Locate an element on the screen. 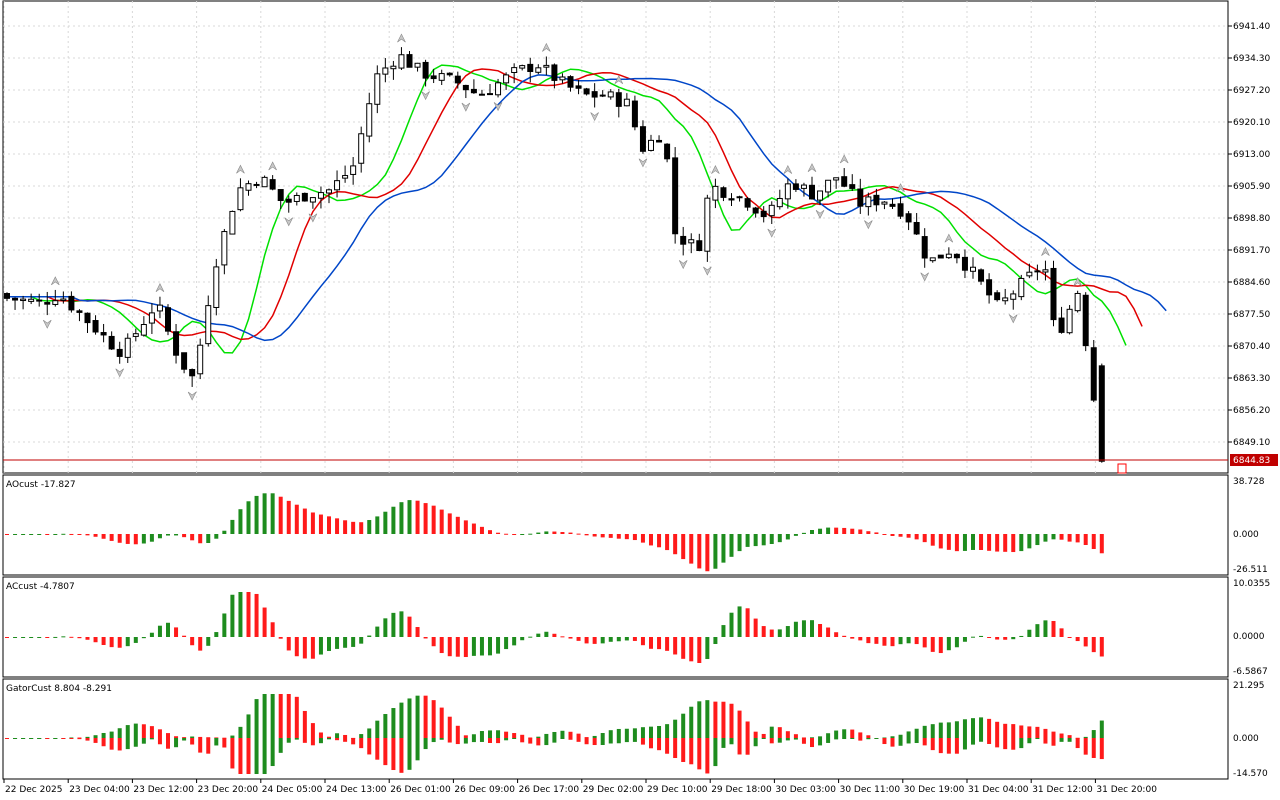 Image resolution: width=1280 pixels, height=800 pixels. time-axis-label: 29 Dec 10:00 is located at coordinates (677, 790).